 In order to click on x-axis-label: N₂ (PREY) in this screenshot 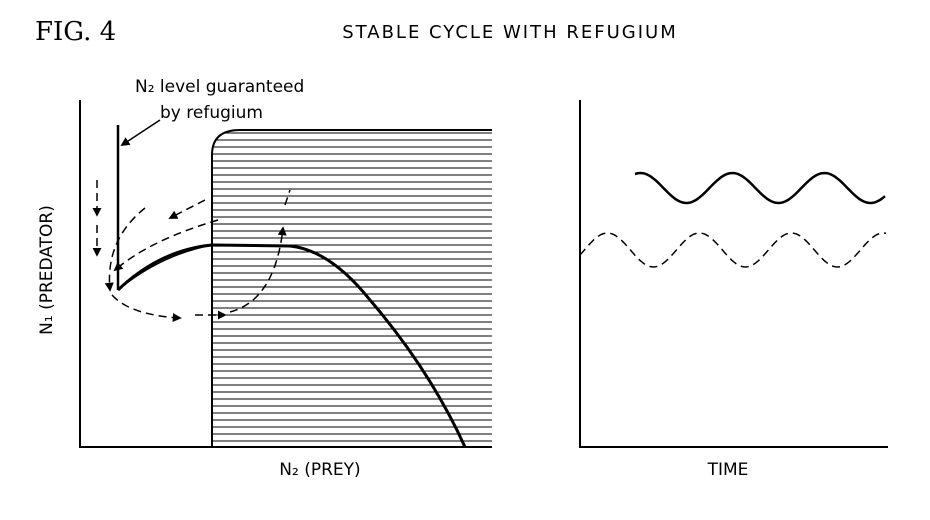, I will do `click(319, 470)`.